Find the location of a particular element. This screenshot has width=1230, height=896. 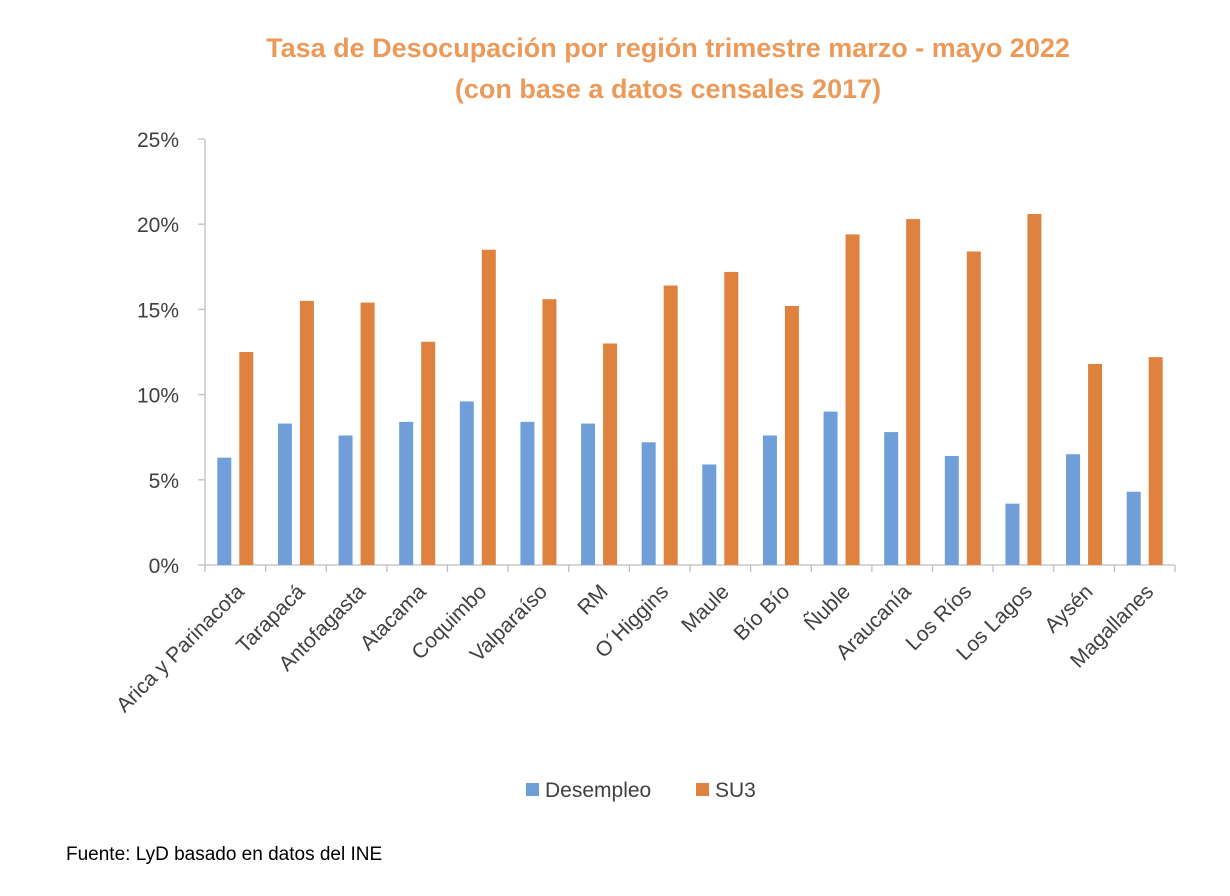

category-label: Maule is located at coordinates (705, 608).